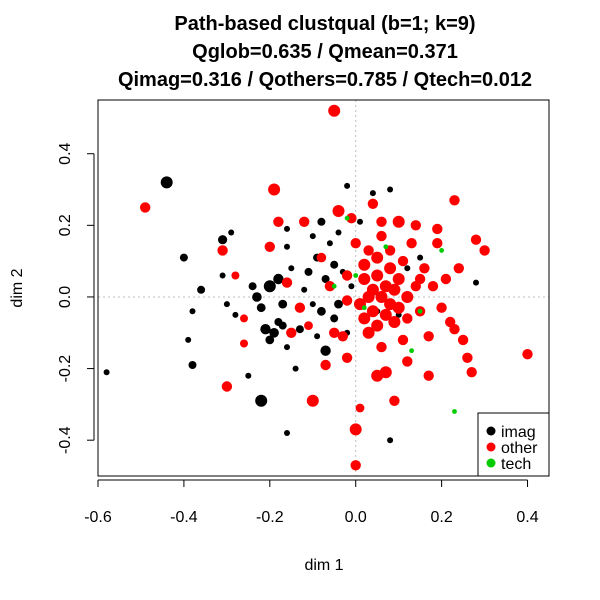  Describe the element at coordinates (311, 502) in the screenshot. I see `x-axis: -0.6 -0.4 -0.2 0.0 0.2 0.4` at that location.